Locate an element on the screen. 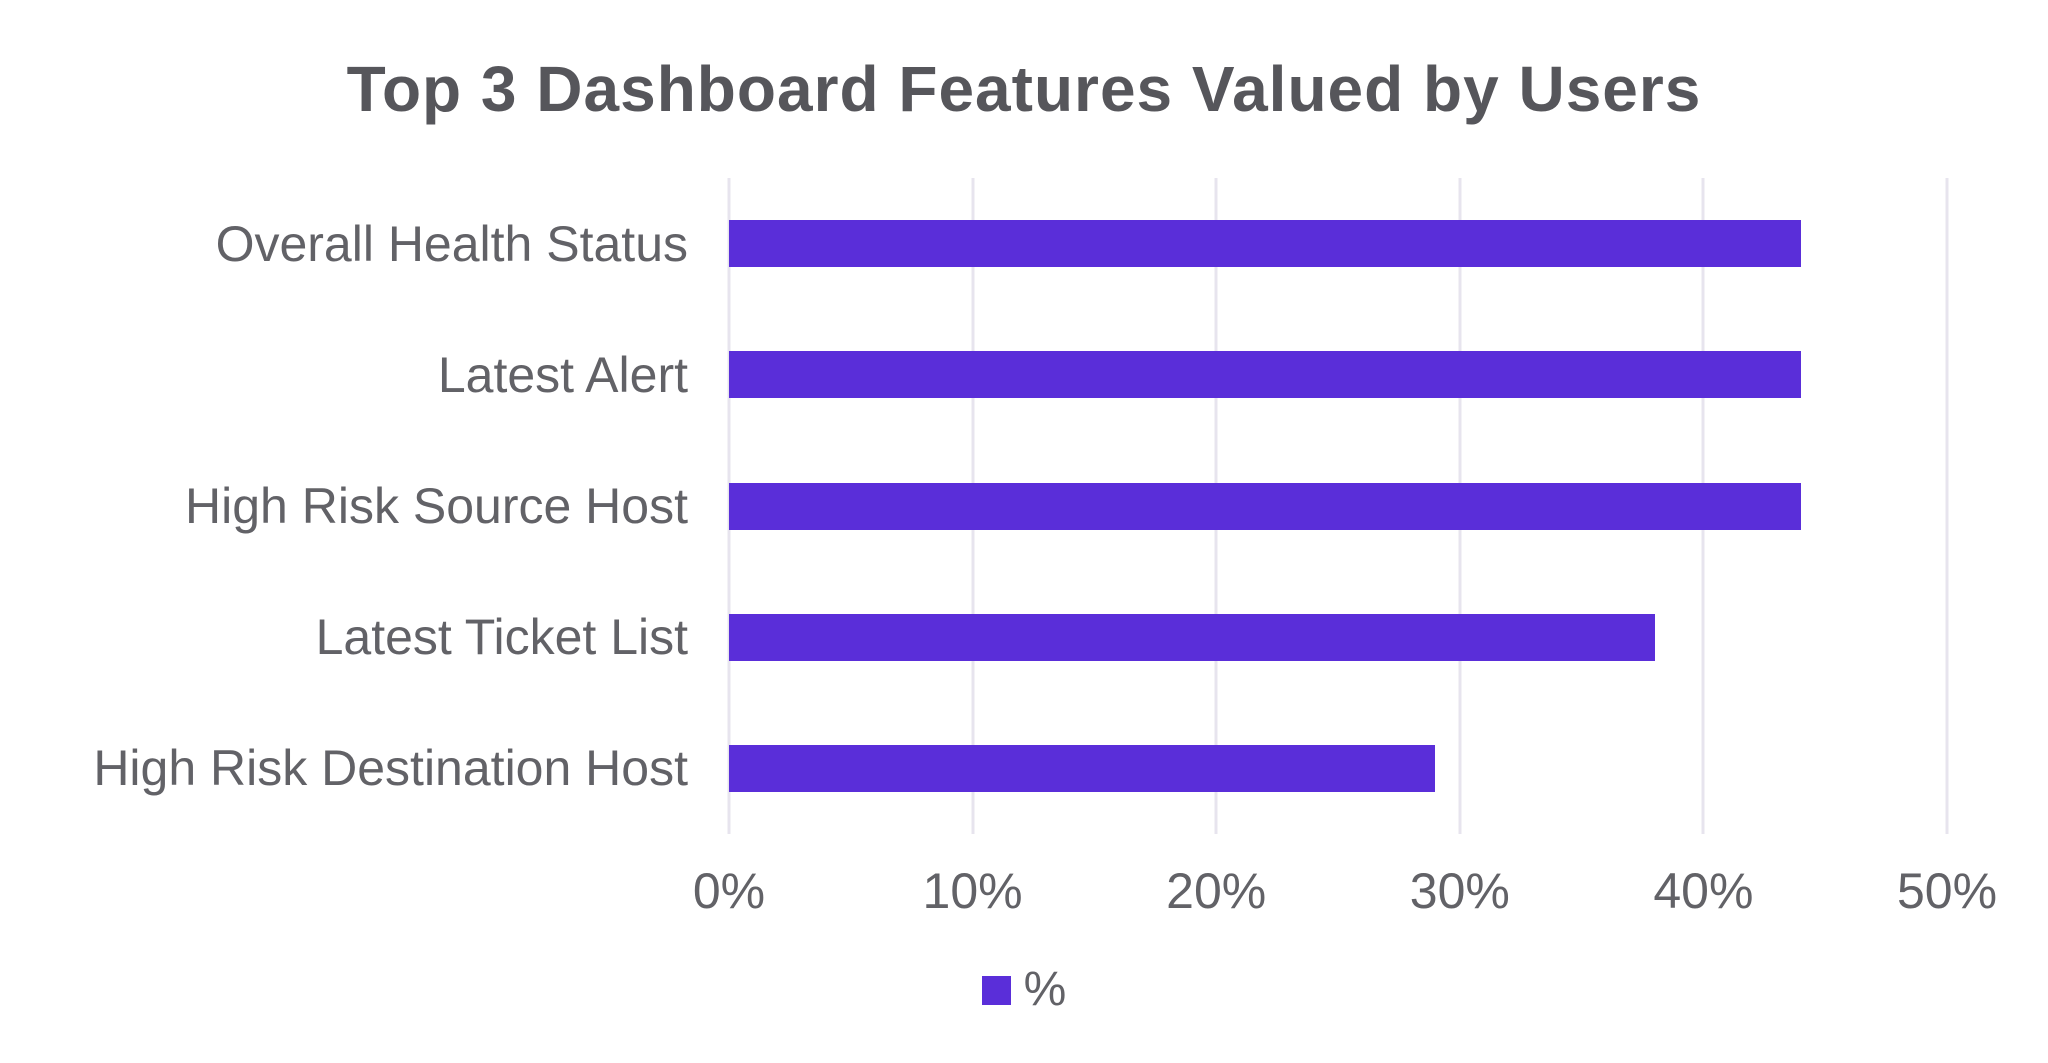 This screenshot has height=1063, width=2048. category-label: Overall Health Status is located at coordinates (451, 243).